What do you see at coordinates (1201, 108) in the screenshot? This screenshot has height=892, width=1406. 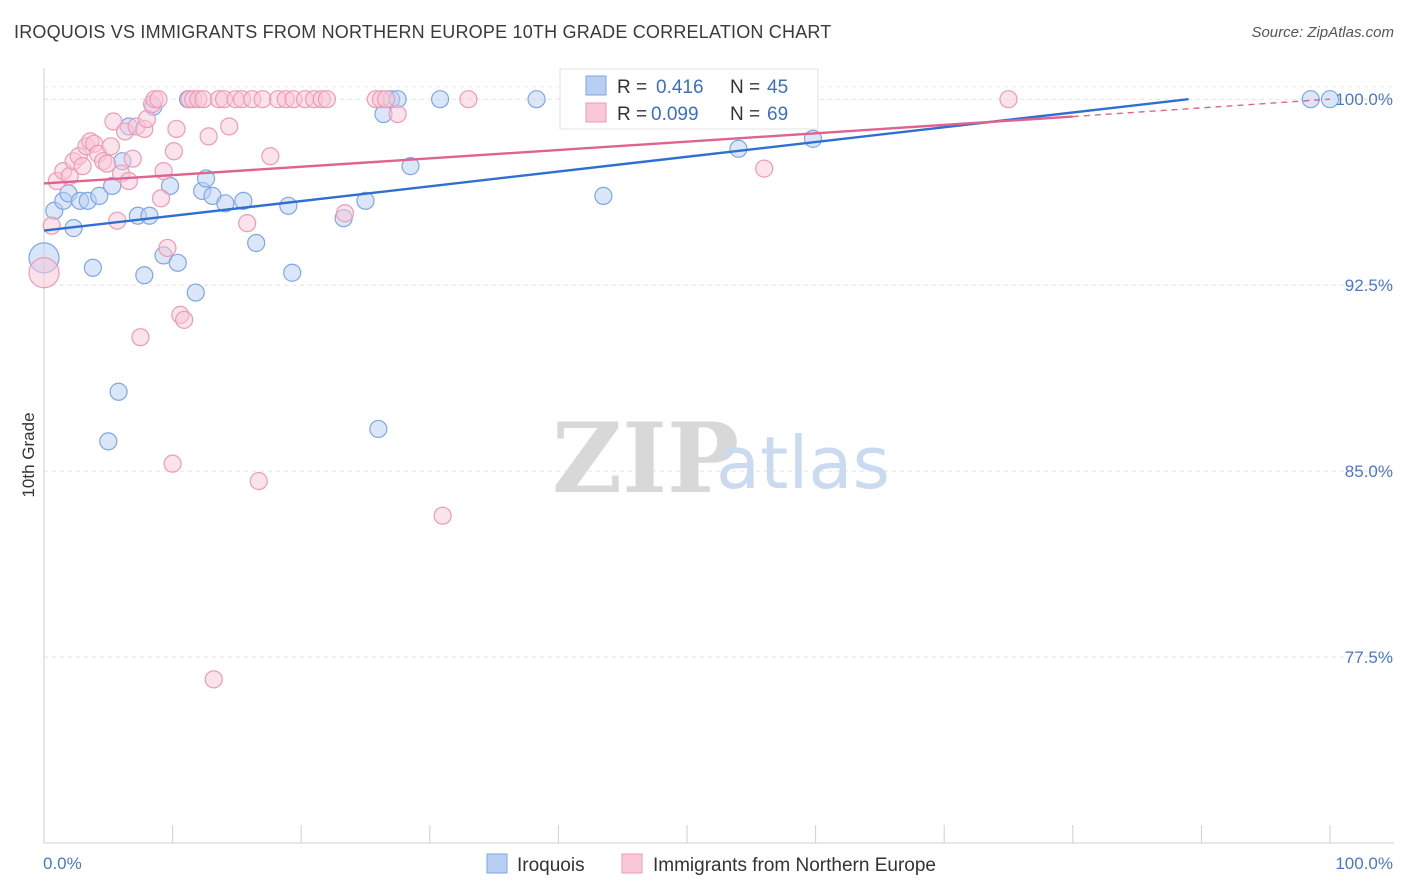 I see `northern-europe-trend-extension` at bounding box center [1201, 108].